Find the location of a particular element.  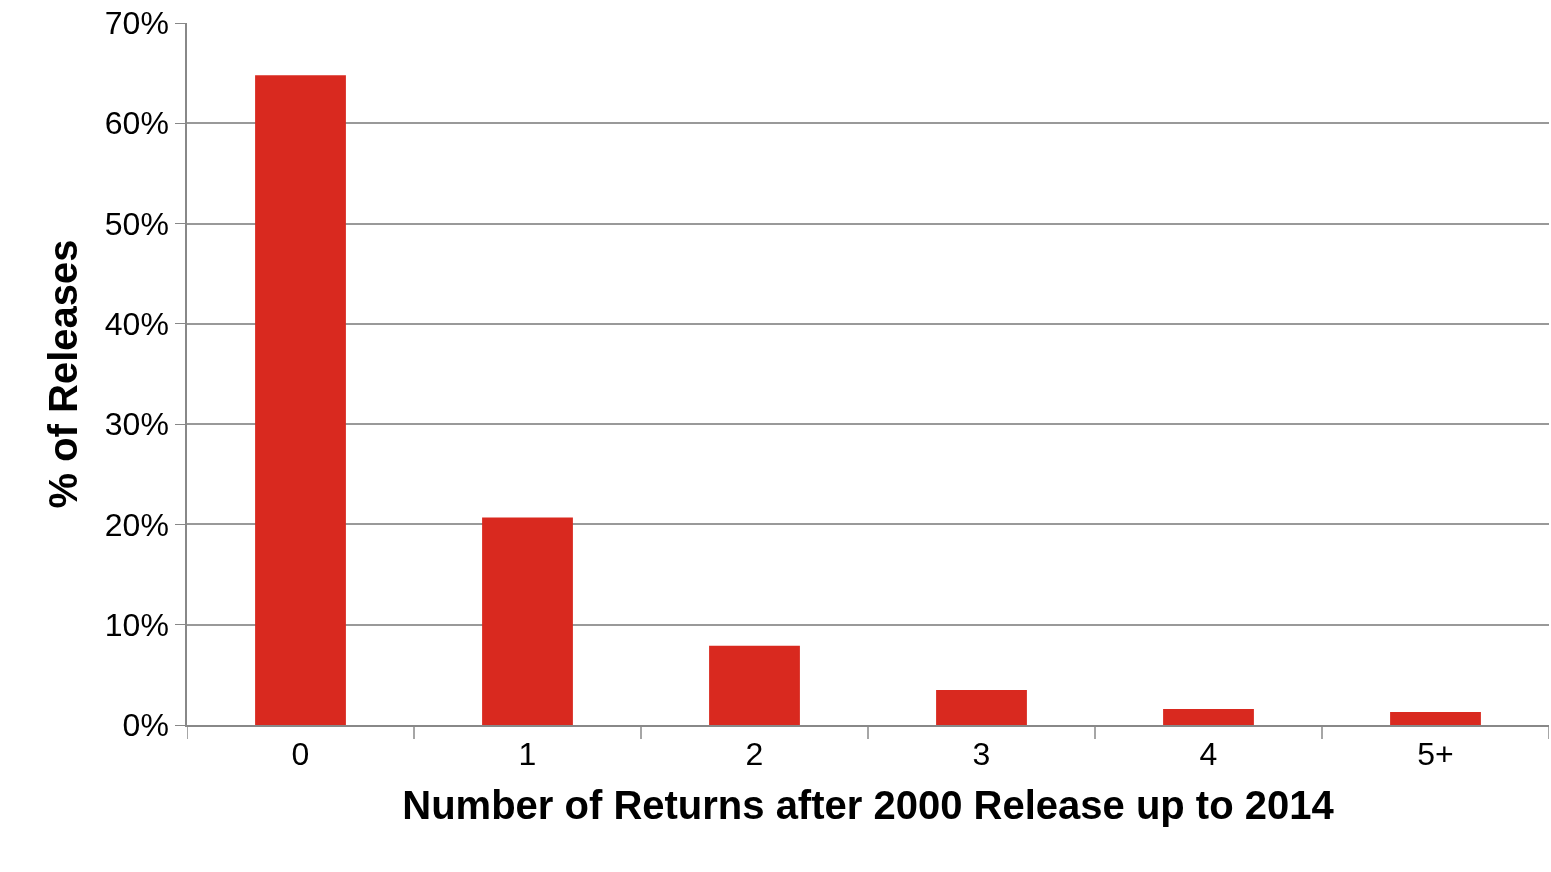

x-tick-label: 1 is located at coordinates (527, 754).